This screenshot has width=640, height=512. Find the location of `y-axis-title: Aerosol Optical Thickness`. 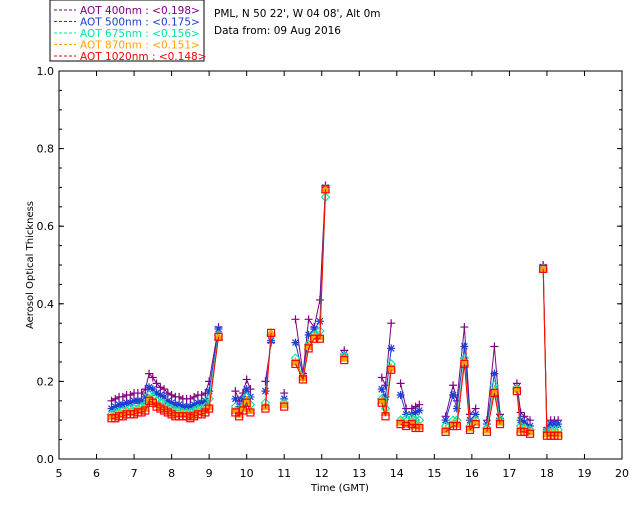

y-axis-title: Aerosol Optical Thickness is located at coordinates (30, 265).